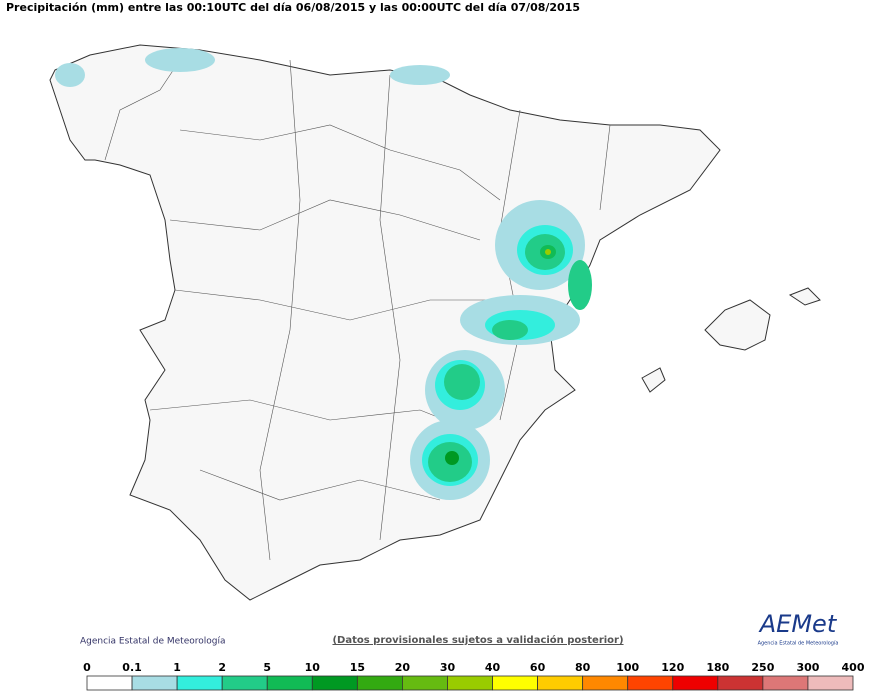  What do you see at coordinates (448, 667) in the screenshot?
I see `legend-label: 30` at bounding box center [448, 667].